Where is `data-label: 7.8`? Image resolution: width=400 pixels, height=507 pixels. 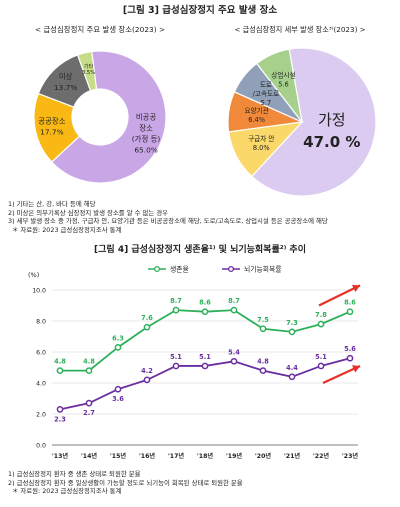 data-label: 7.8 is located at coordinates (321, 315).